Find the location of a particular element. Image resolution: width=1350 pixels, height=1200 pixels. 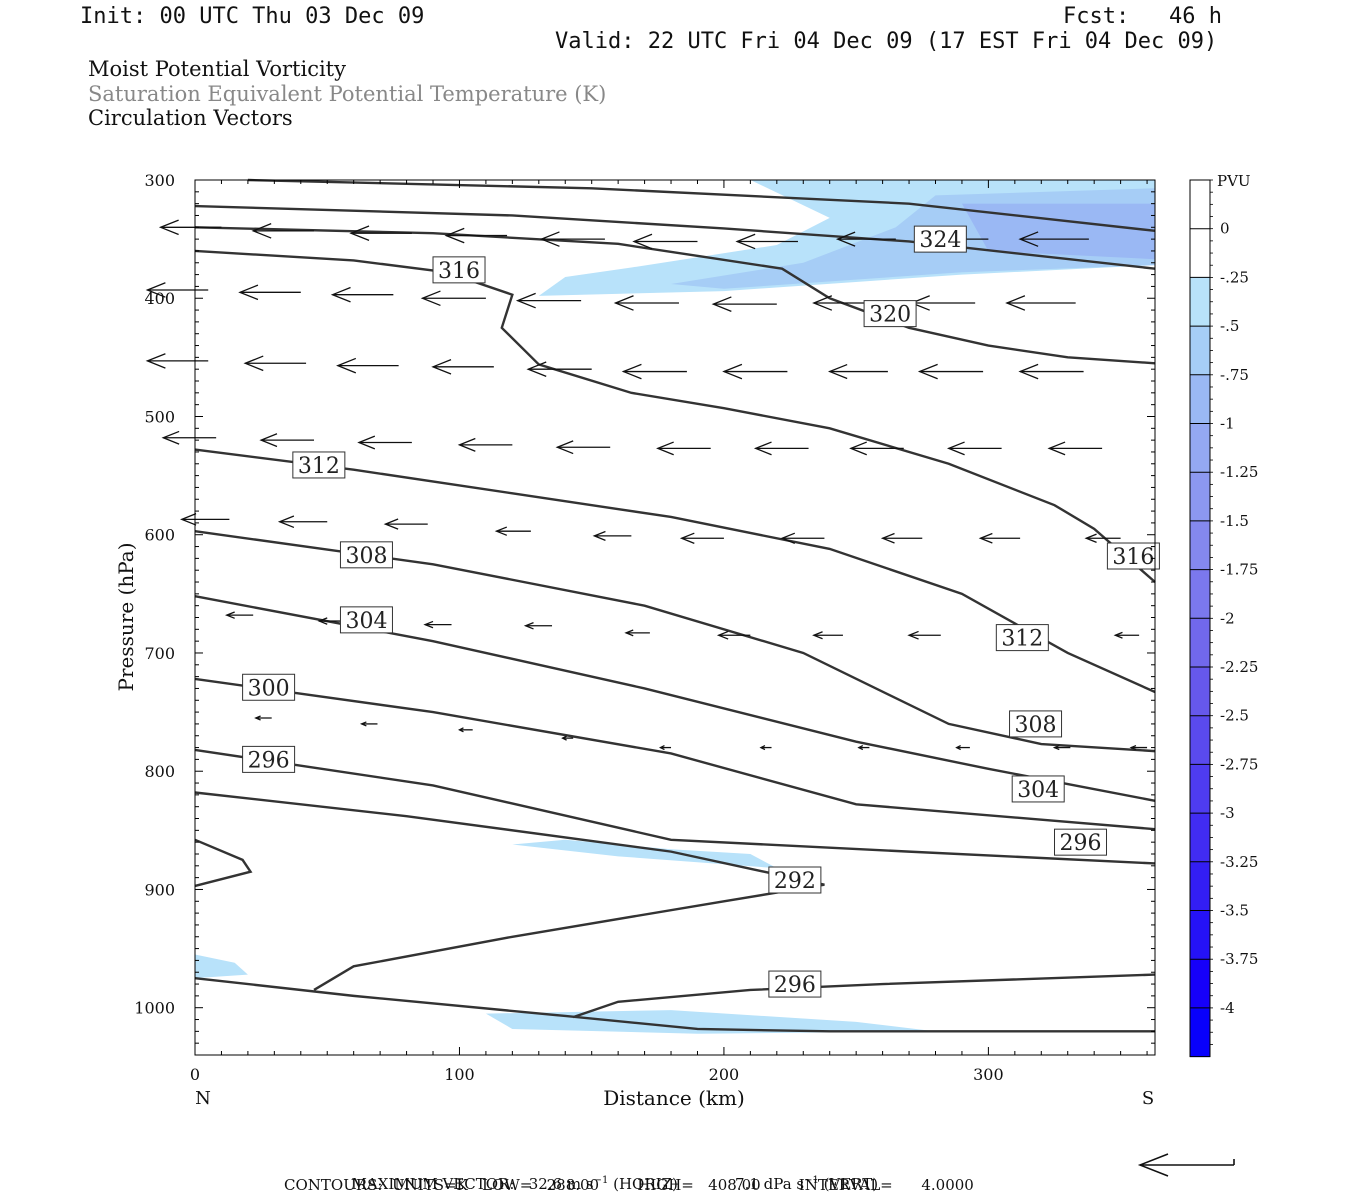

x-tick-label: 300 is located at coordinates (988, 1074).